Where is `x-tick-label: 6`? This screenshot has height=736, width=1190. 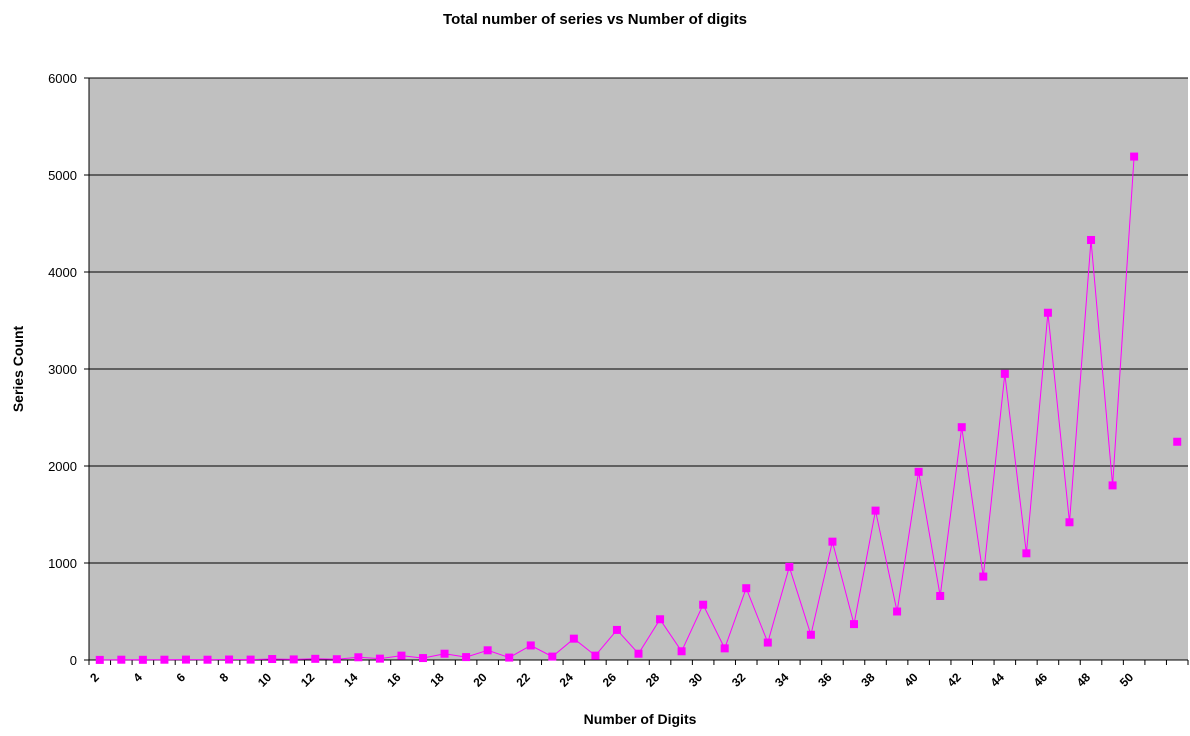 x-tick-label: 6 is located at coordinates (180, 677).